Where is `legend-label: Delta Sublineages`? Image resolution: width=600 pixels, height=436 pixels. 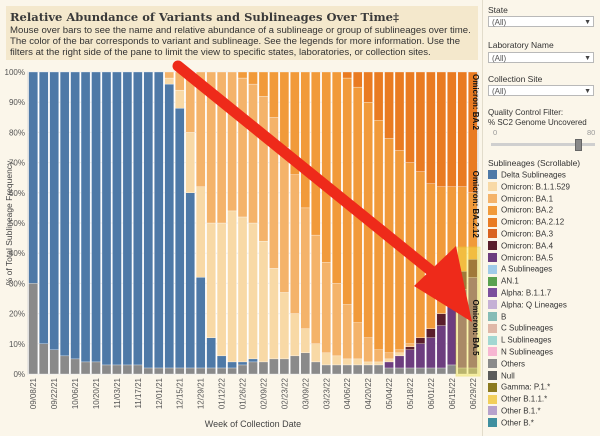 legend-label: Delta Sublineages is located at coordinates (533, 175).